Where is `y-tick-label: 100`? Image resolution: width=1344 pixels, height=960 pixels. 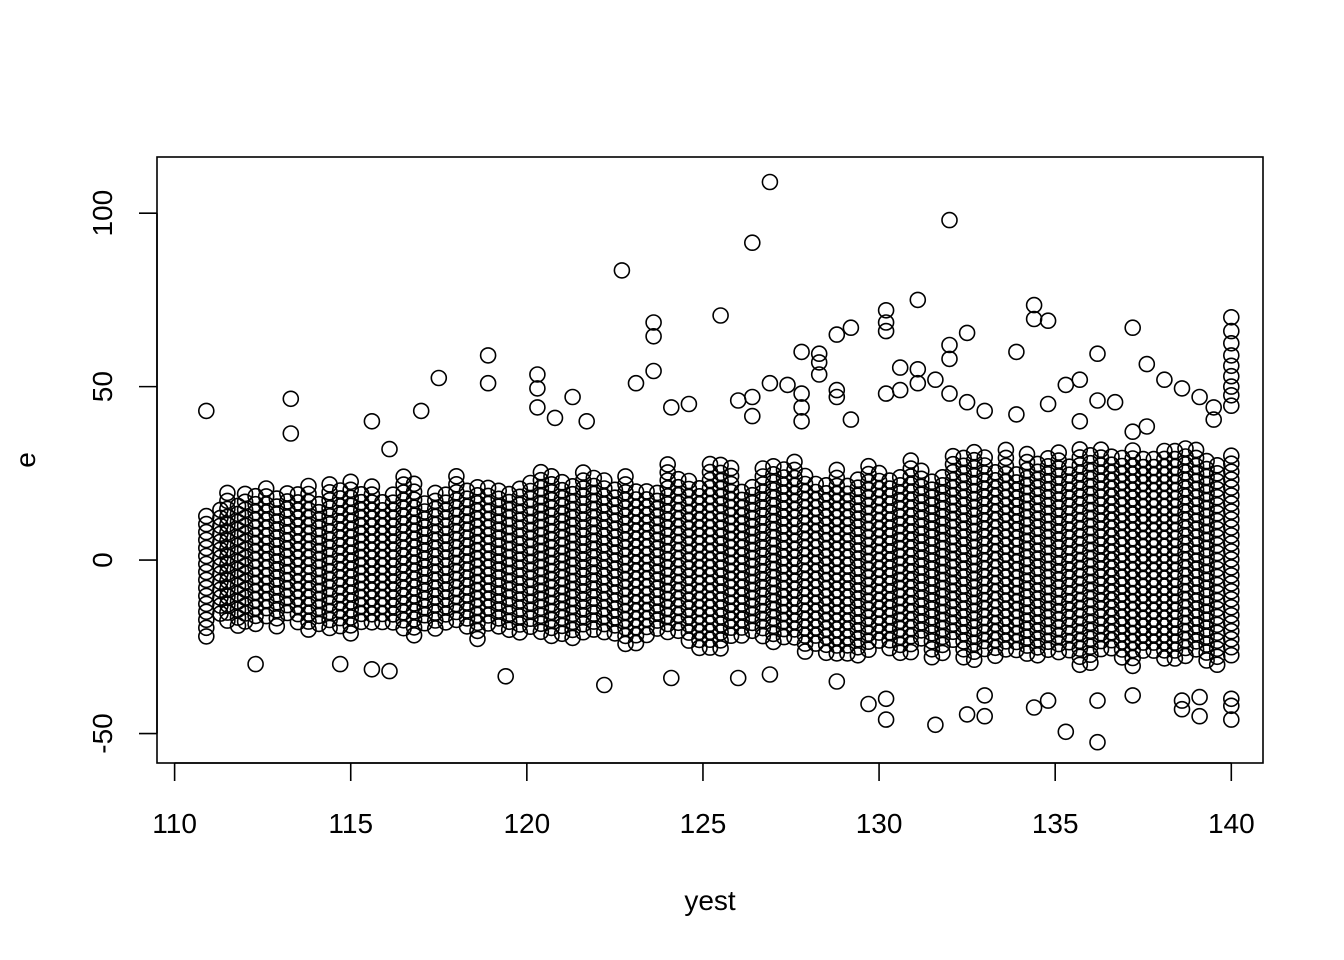
y-tick-label: 100 is located at coordinates (102, 213).